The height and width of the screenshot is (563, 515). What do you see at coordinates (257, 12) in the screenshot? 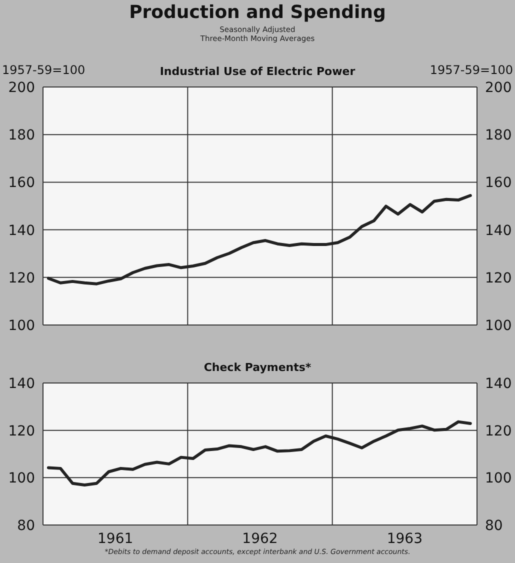
I see `chart-title: Production and Spending` at bounding box center [257, 12].